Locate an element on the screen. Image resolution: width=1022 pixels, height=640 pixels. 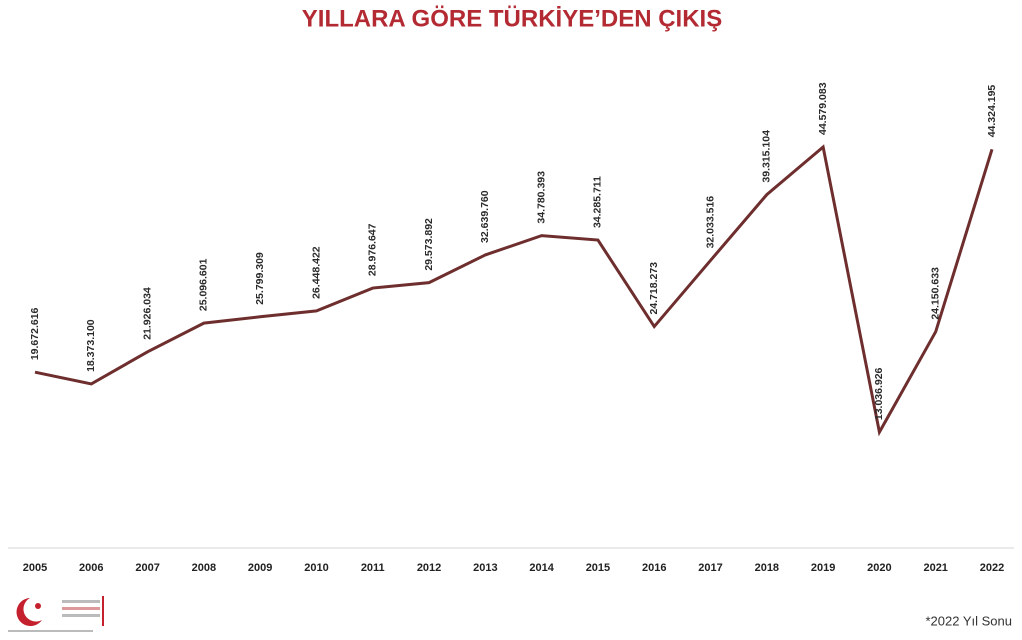
data-label: 25.096.601 is located at coordinates (204, 284).